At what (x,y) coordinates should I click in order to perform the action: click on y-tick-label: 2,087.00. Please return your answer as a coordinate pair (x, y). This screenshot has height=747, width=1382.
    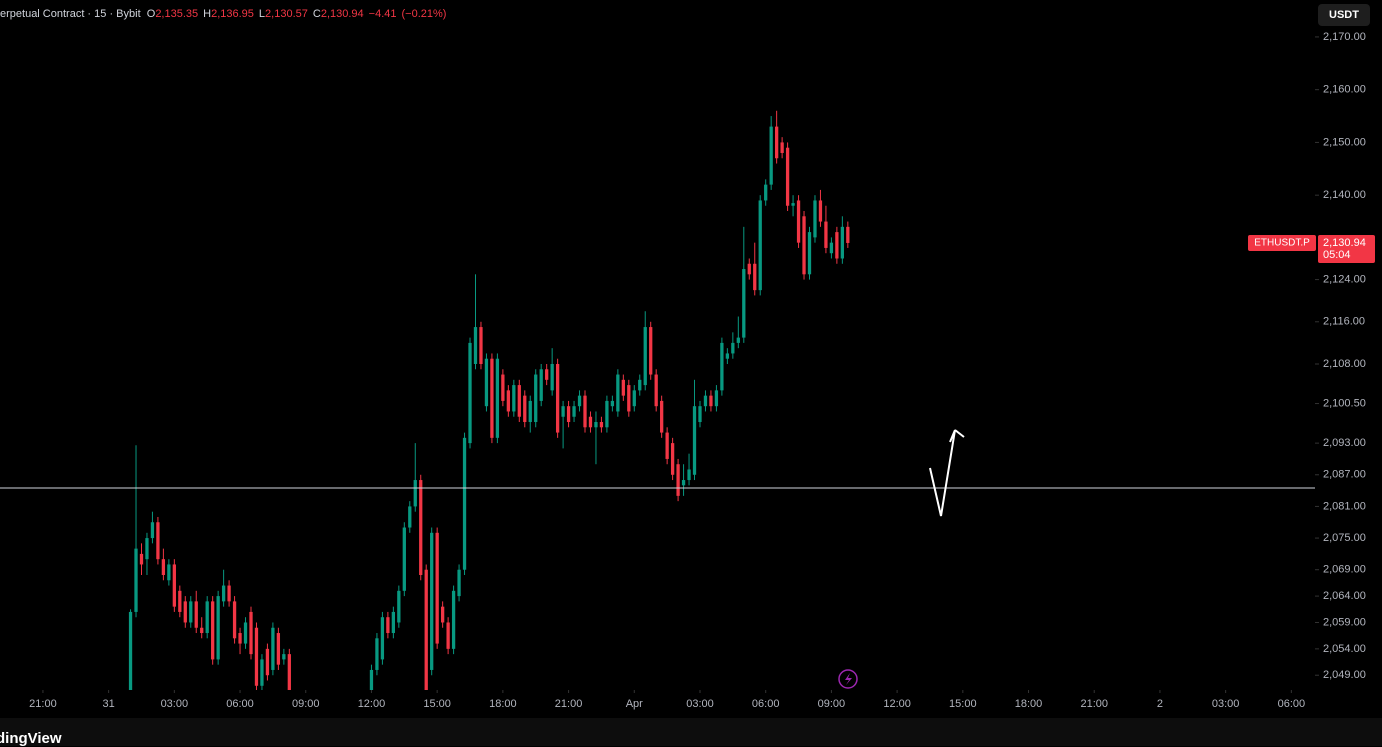
    Looking at the image, I should click on (1344, 475).